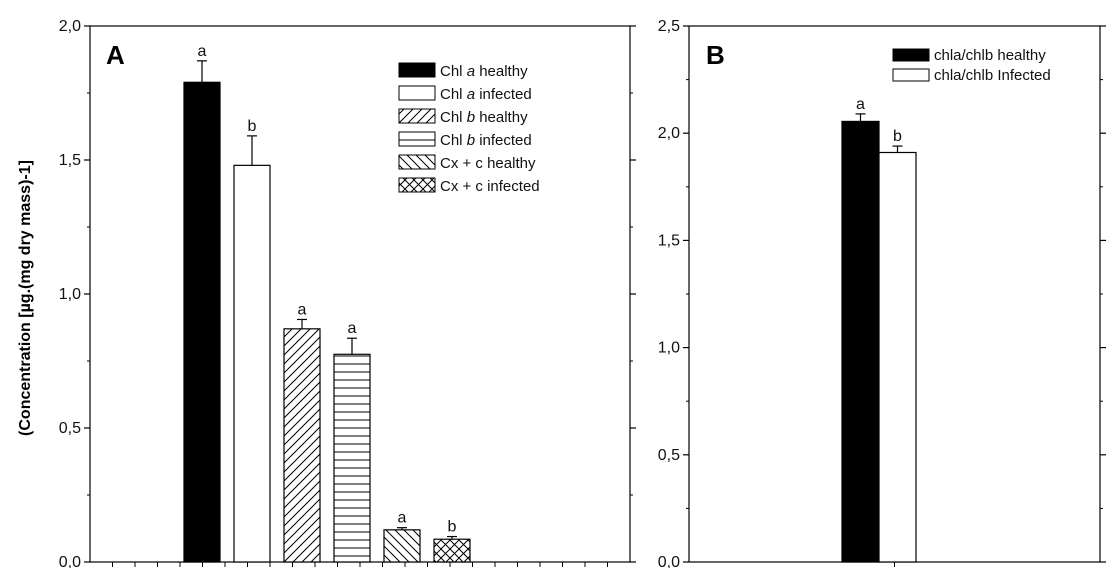 The height and width of the screenshot is (568, 1109). What do you see at coordinates (490, 186) in the screenshot?
I see `legend-label: Cx + c infected` at bounding box center [490, 186].